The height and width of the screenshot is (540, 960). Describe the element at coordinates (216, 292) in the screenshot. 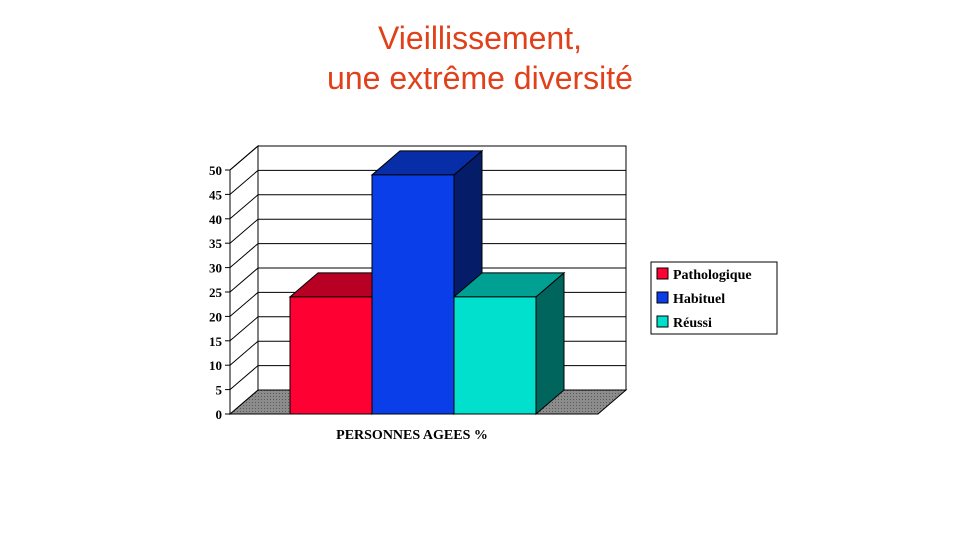

I see `y-tick-label: 25` at that location.